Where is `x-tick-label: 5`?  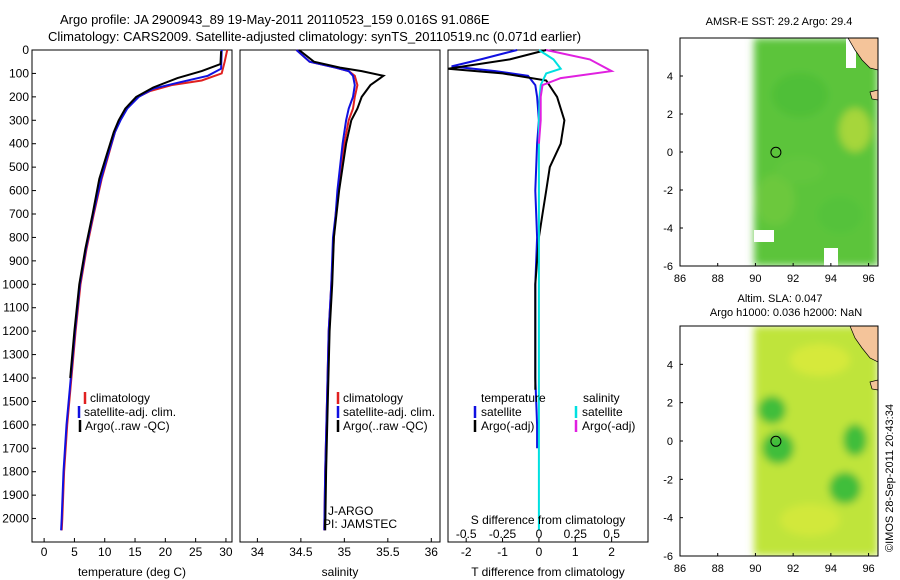
x-tick-label: 5 is located at coordinates (74, 552).